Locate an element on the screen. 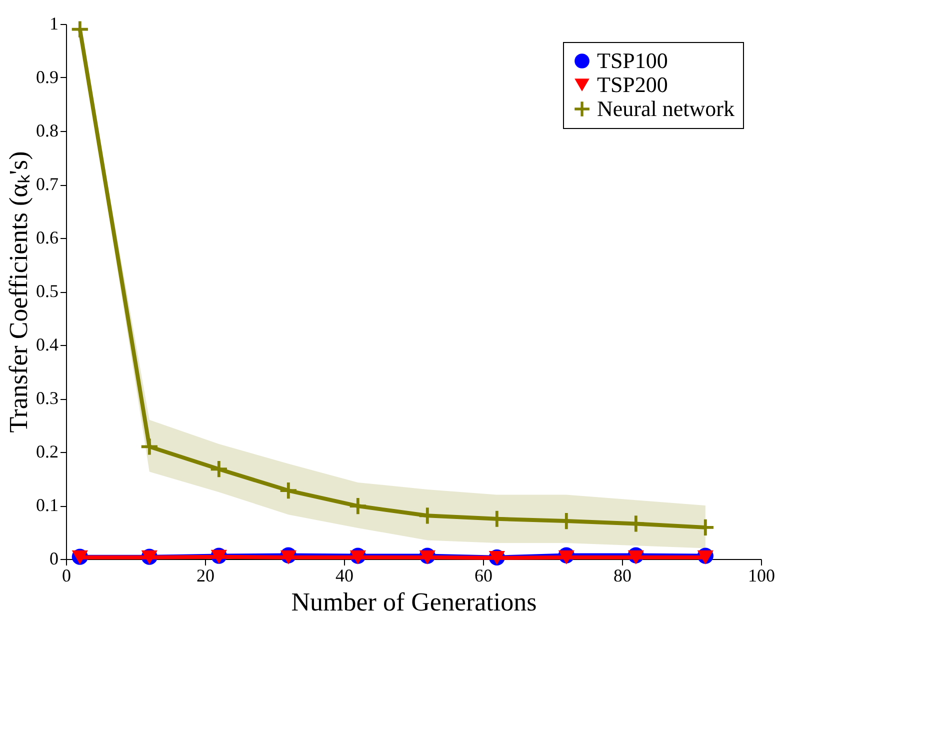  x-tick-label: 20 is located at coordinates (205, 576).